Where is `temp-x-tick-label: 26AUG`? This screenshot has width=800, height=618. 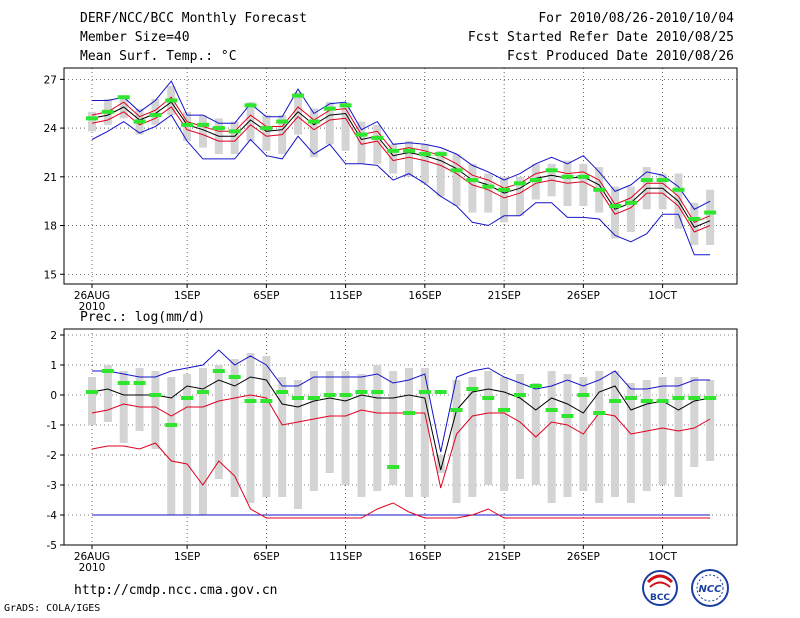
temp-x-tick-label: 26AUG is located at coordinates (92, 296).